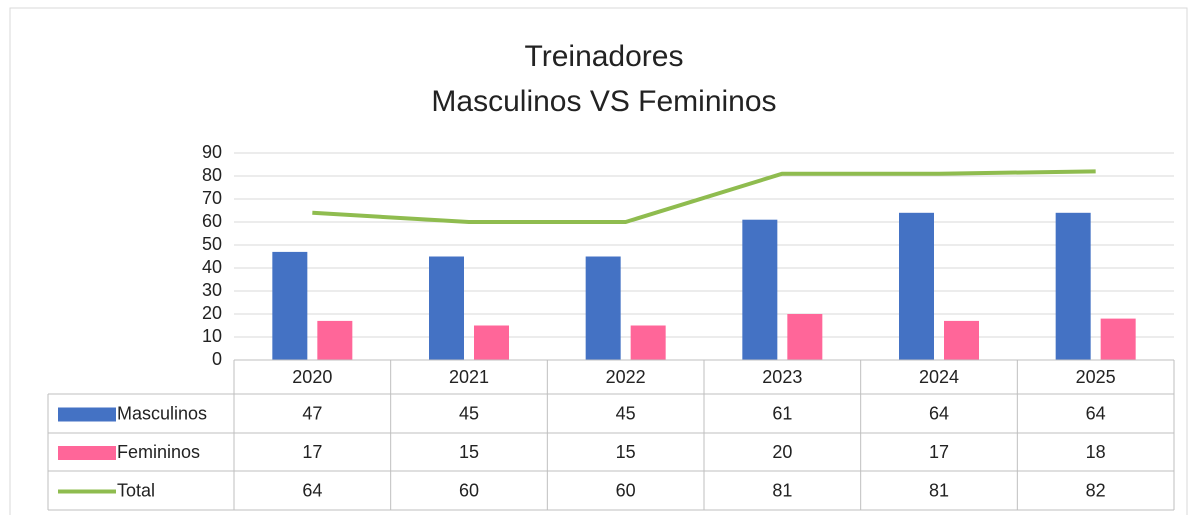 The height and width of the screenshot is (520, 1192). Describe the element at coordinates (212, 336) in the screenshot. I see `y-tick-label: 10` at that location.